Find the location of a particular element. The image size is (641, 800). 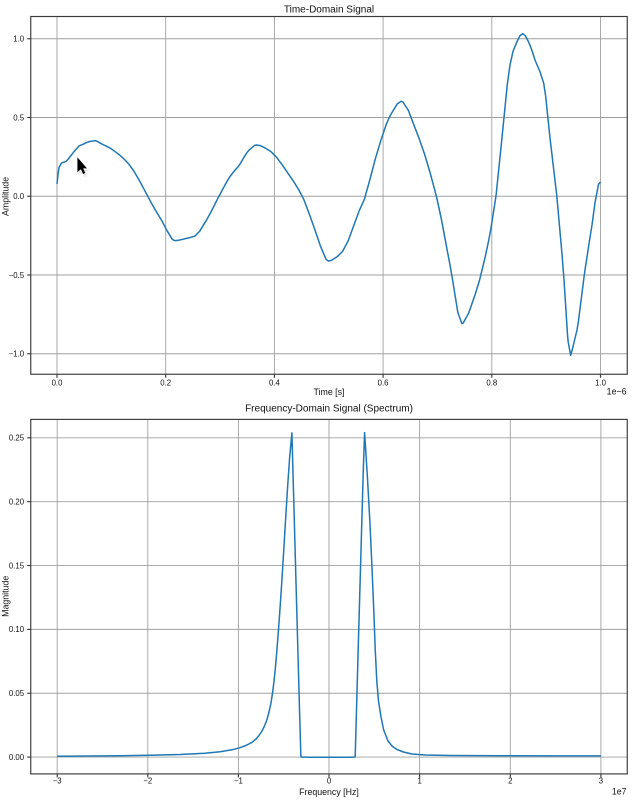

svg-text: 0.8 is located at coordinates (491, 382).